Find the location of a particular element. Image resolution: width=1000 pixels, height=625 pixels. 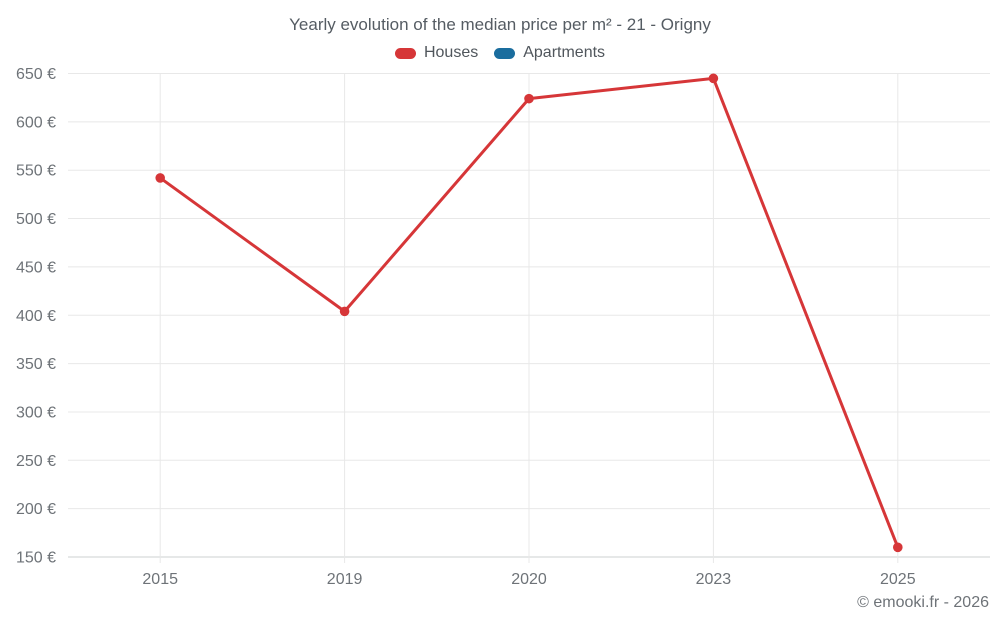

legend: Houses Apartments is located at coordinates (500, 53).